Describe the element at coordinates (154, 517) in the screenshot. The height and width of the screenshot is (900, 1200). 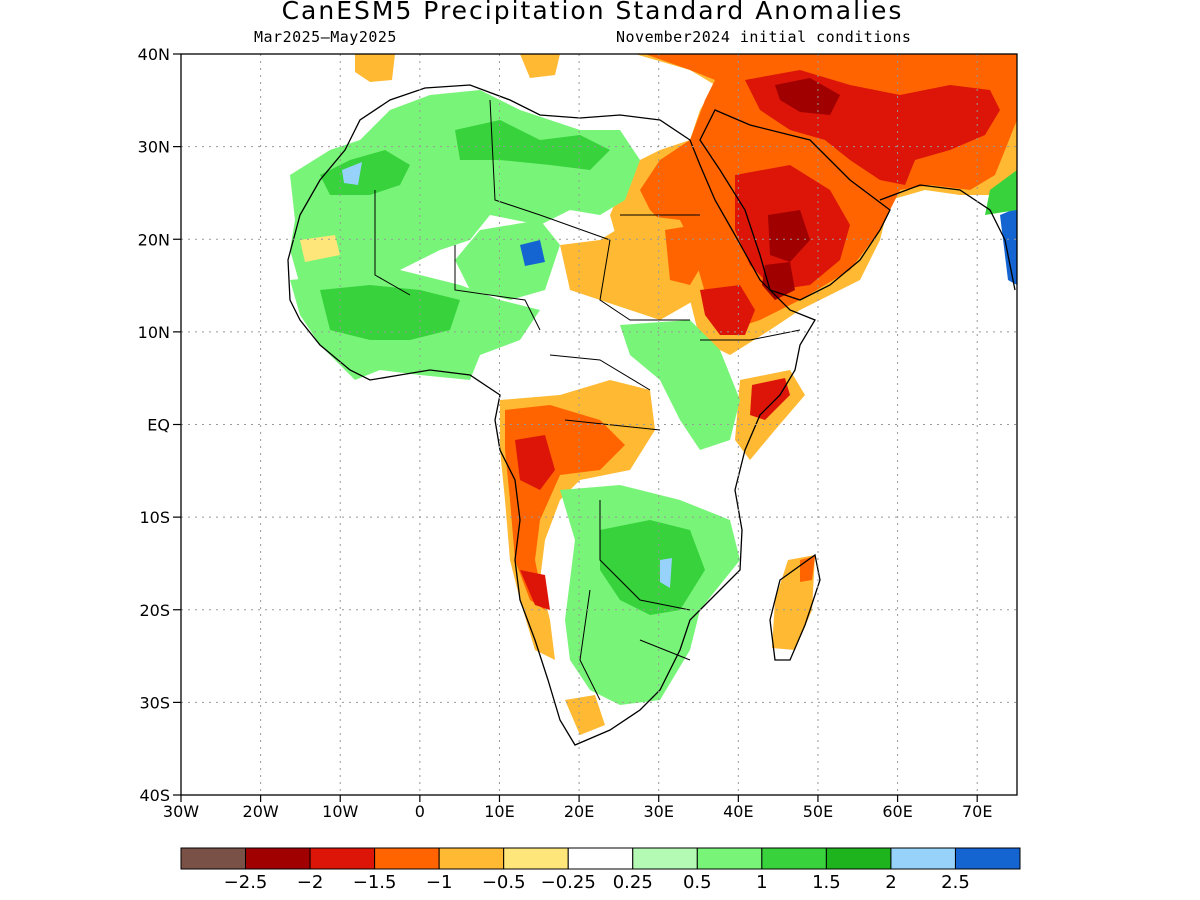
I see `lat-tick-label: 10S` at that location.